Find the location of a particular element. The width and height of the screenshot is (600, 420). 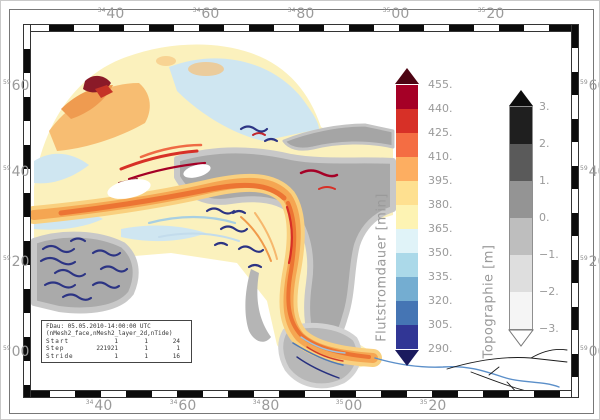

colorbar-tick: 365. is located at coordinates (440, 228).